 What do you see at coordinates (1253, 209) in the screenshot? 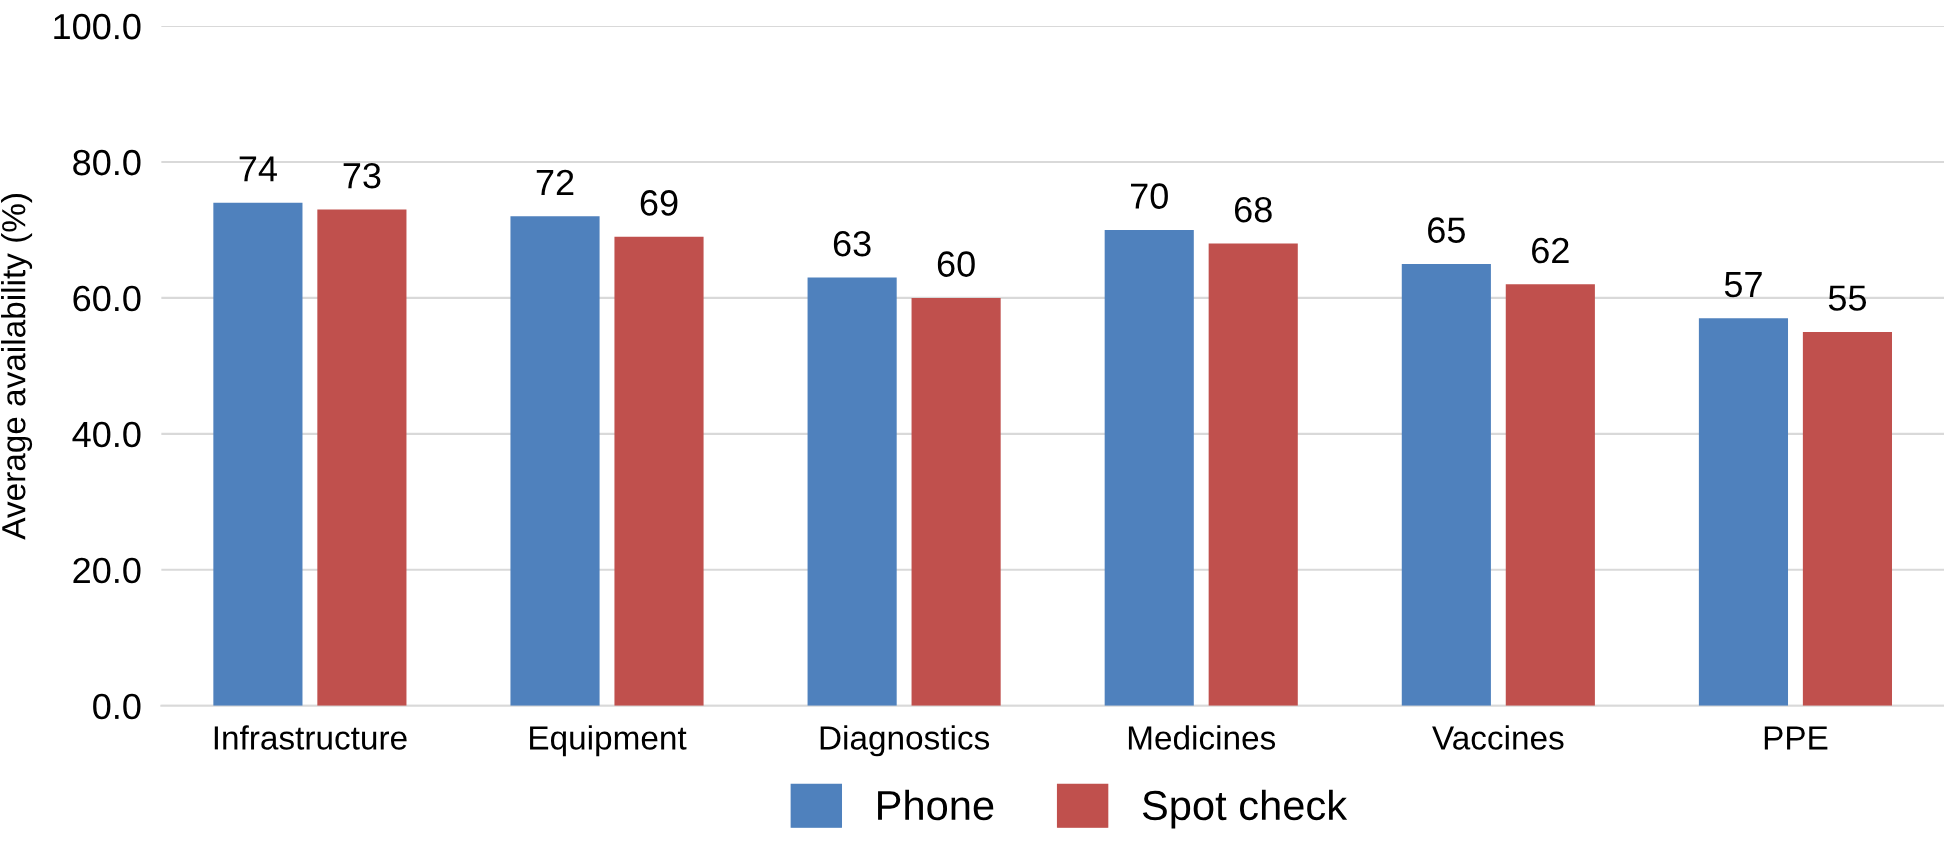
I see `data-label: 68` at bounding box center [1253, 209].